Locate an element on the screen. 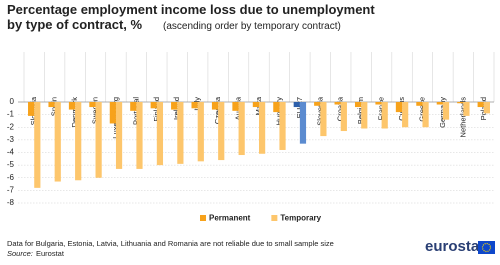 The height and width of the screenshot is (265, 500). x-tick-label: Croatia is located at coordinates (340, 108).